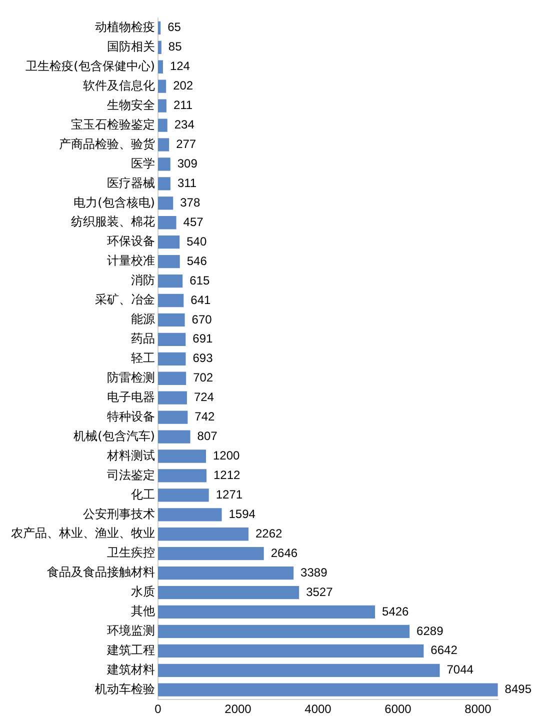 The height and width of the screenshot is (728, 548). What do you see at coordinates (83, 533) in the screenshot?
I see `y-tick-label: 农产品、林业、渔业、牧业` at bounding box center [83, 533].